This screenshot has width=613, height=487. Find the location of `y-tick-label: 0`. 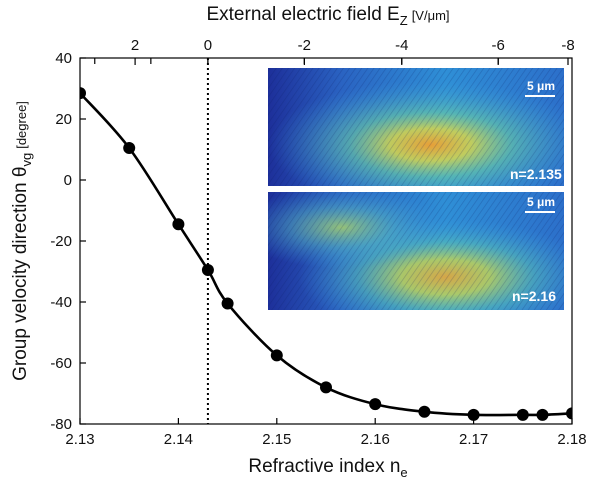

y-tick-label: 0 is located at coordinates (68, 180).